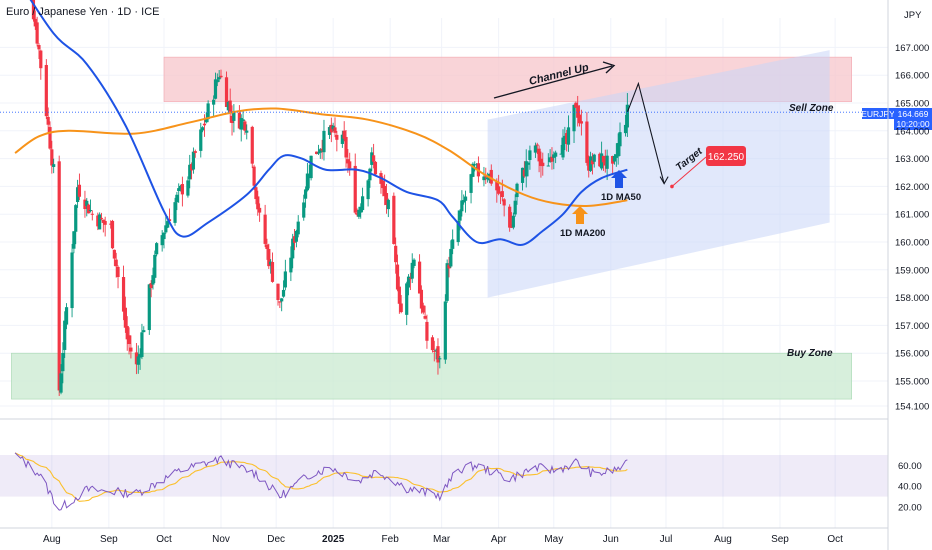 The width and height of the screenshot is (932, 550). Describe the element at coordinates (912, 407) in the screenshot. I see `y-tick-label: 154.100` at that location.